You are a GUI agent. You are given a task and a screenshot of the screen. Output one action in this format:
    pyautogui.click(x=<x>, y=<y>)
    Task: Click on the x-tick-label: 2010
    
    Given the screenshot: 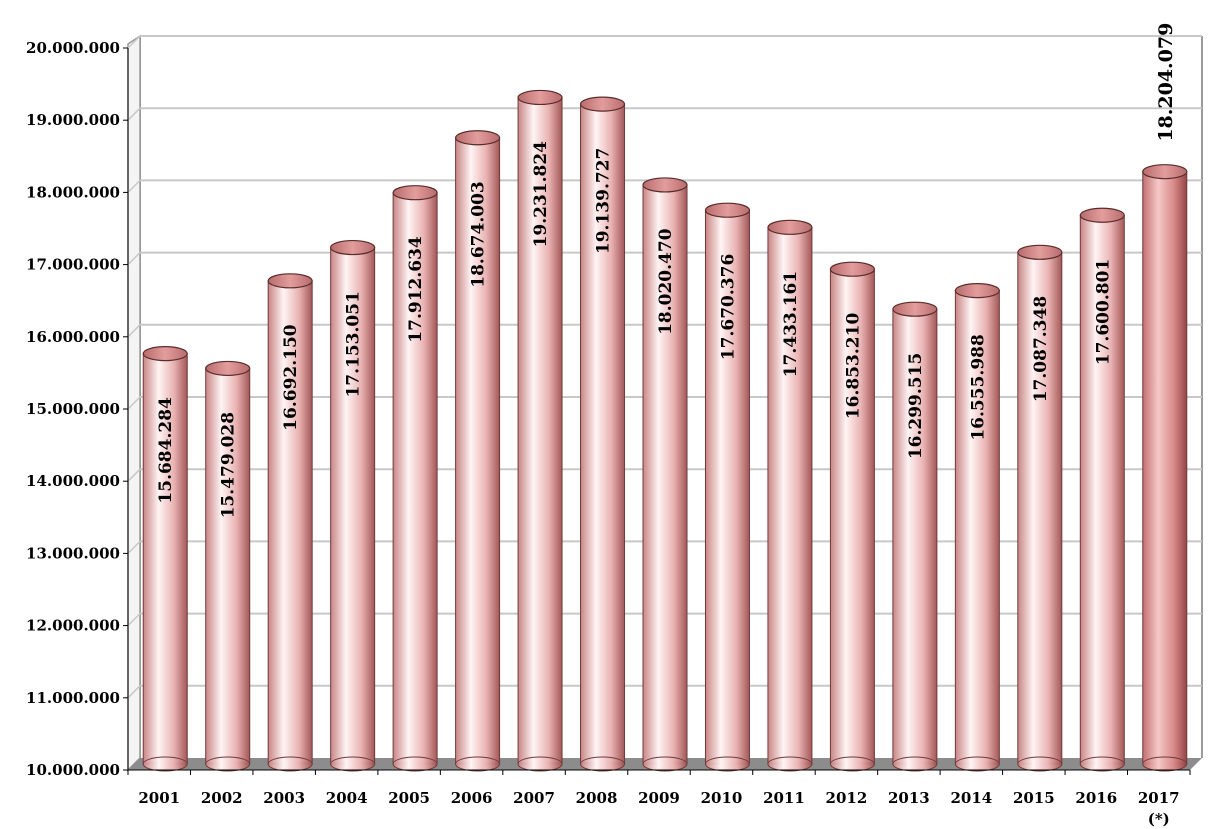 What is the action you would take?
    pyautogui.click(x=722, y=798)
    